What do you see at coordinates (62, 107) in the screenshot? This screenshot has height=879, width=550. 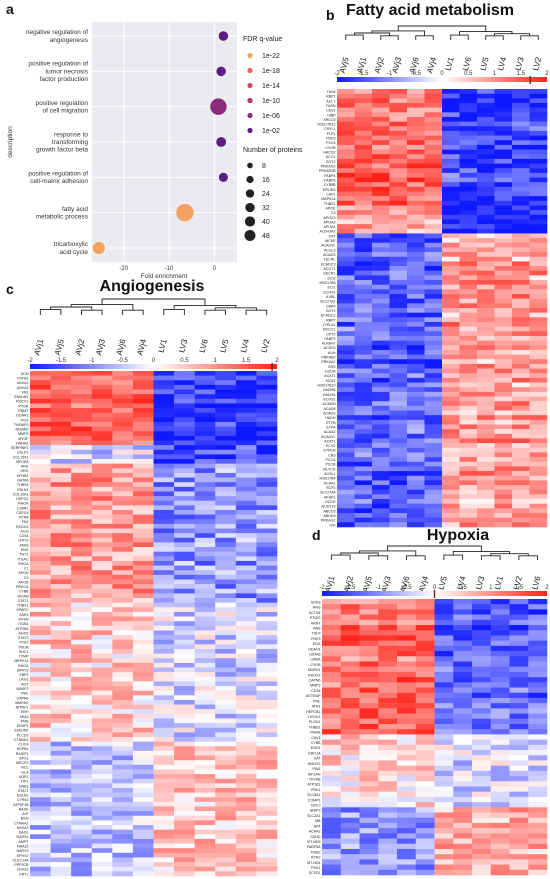 I see `panel-a-category-label: positive regulation of cell migration` at bounding box center [62, 107].